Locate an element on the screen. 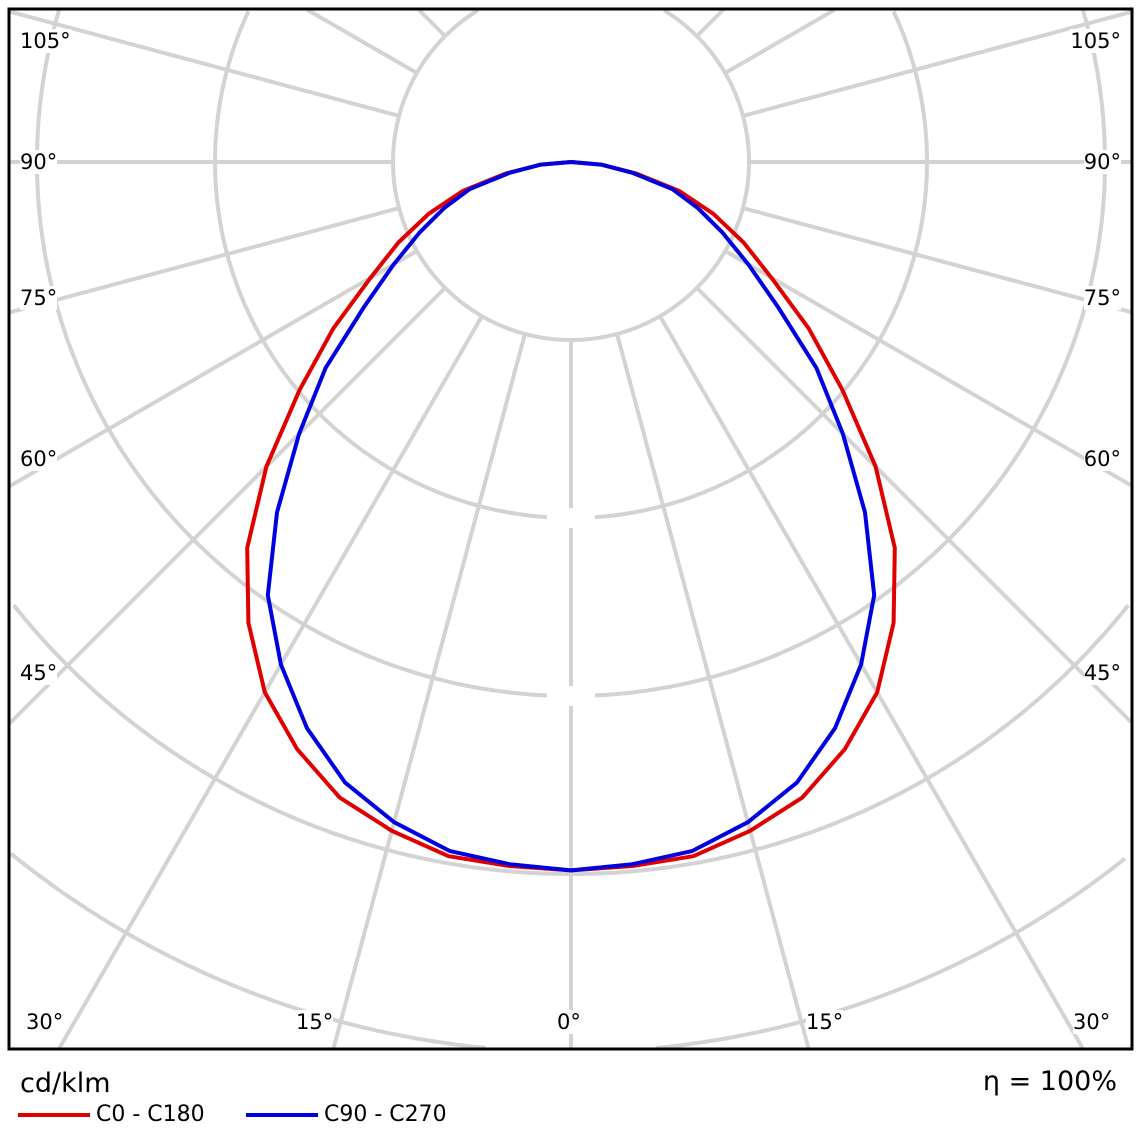  unit-label: cd/klm is located at coordinates (65, 1083).